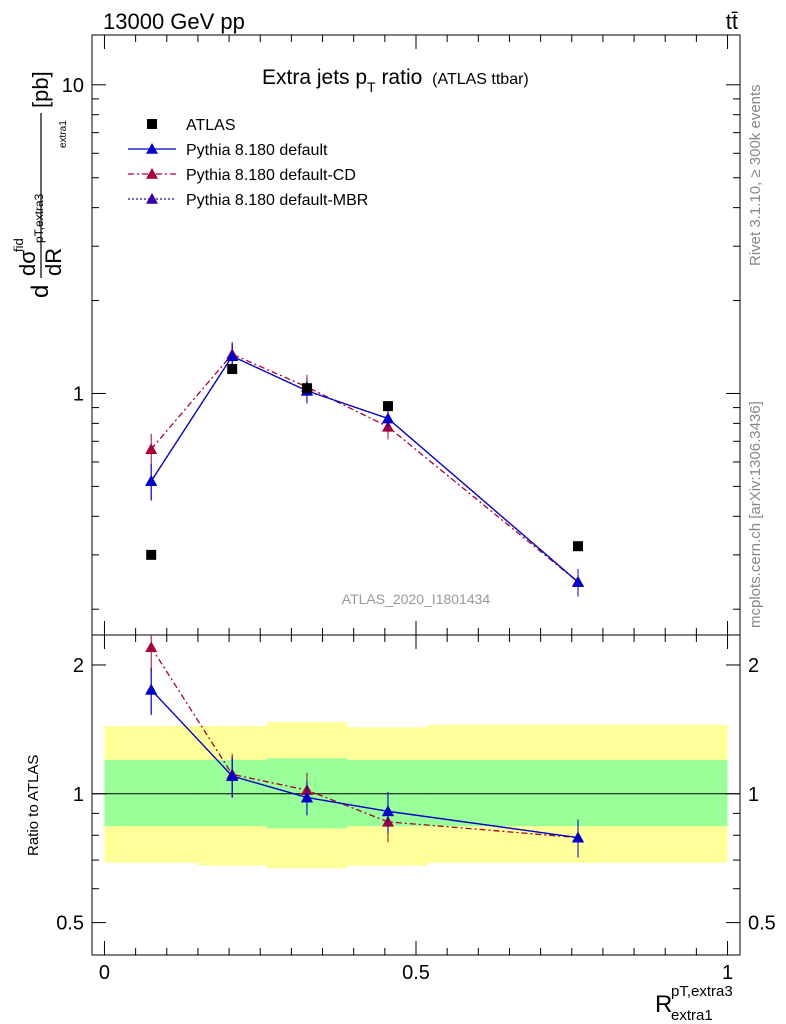  I want to click on y-label-sigma: dσ, so click(27, 263).